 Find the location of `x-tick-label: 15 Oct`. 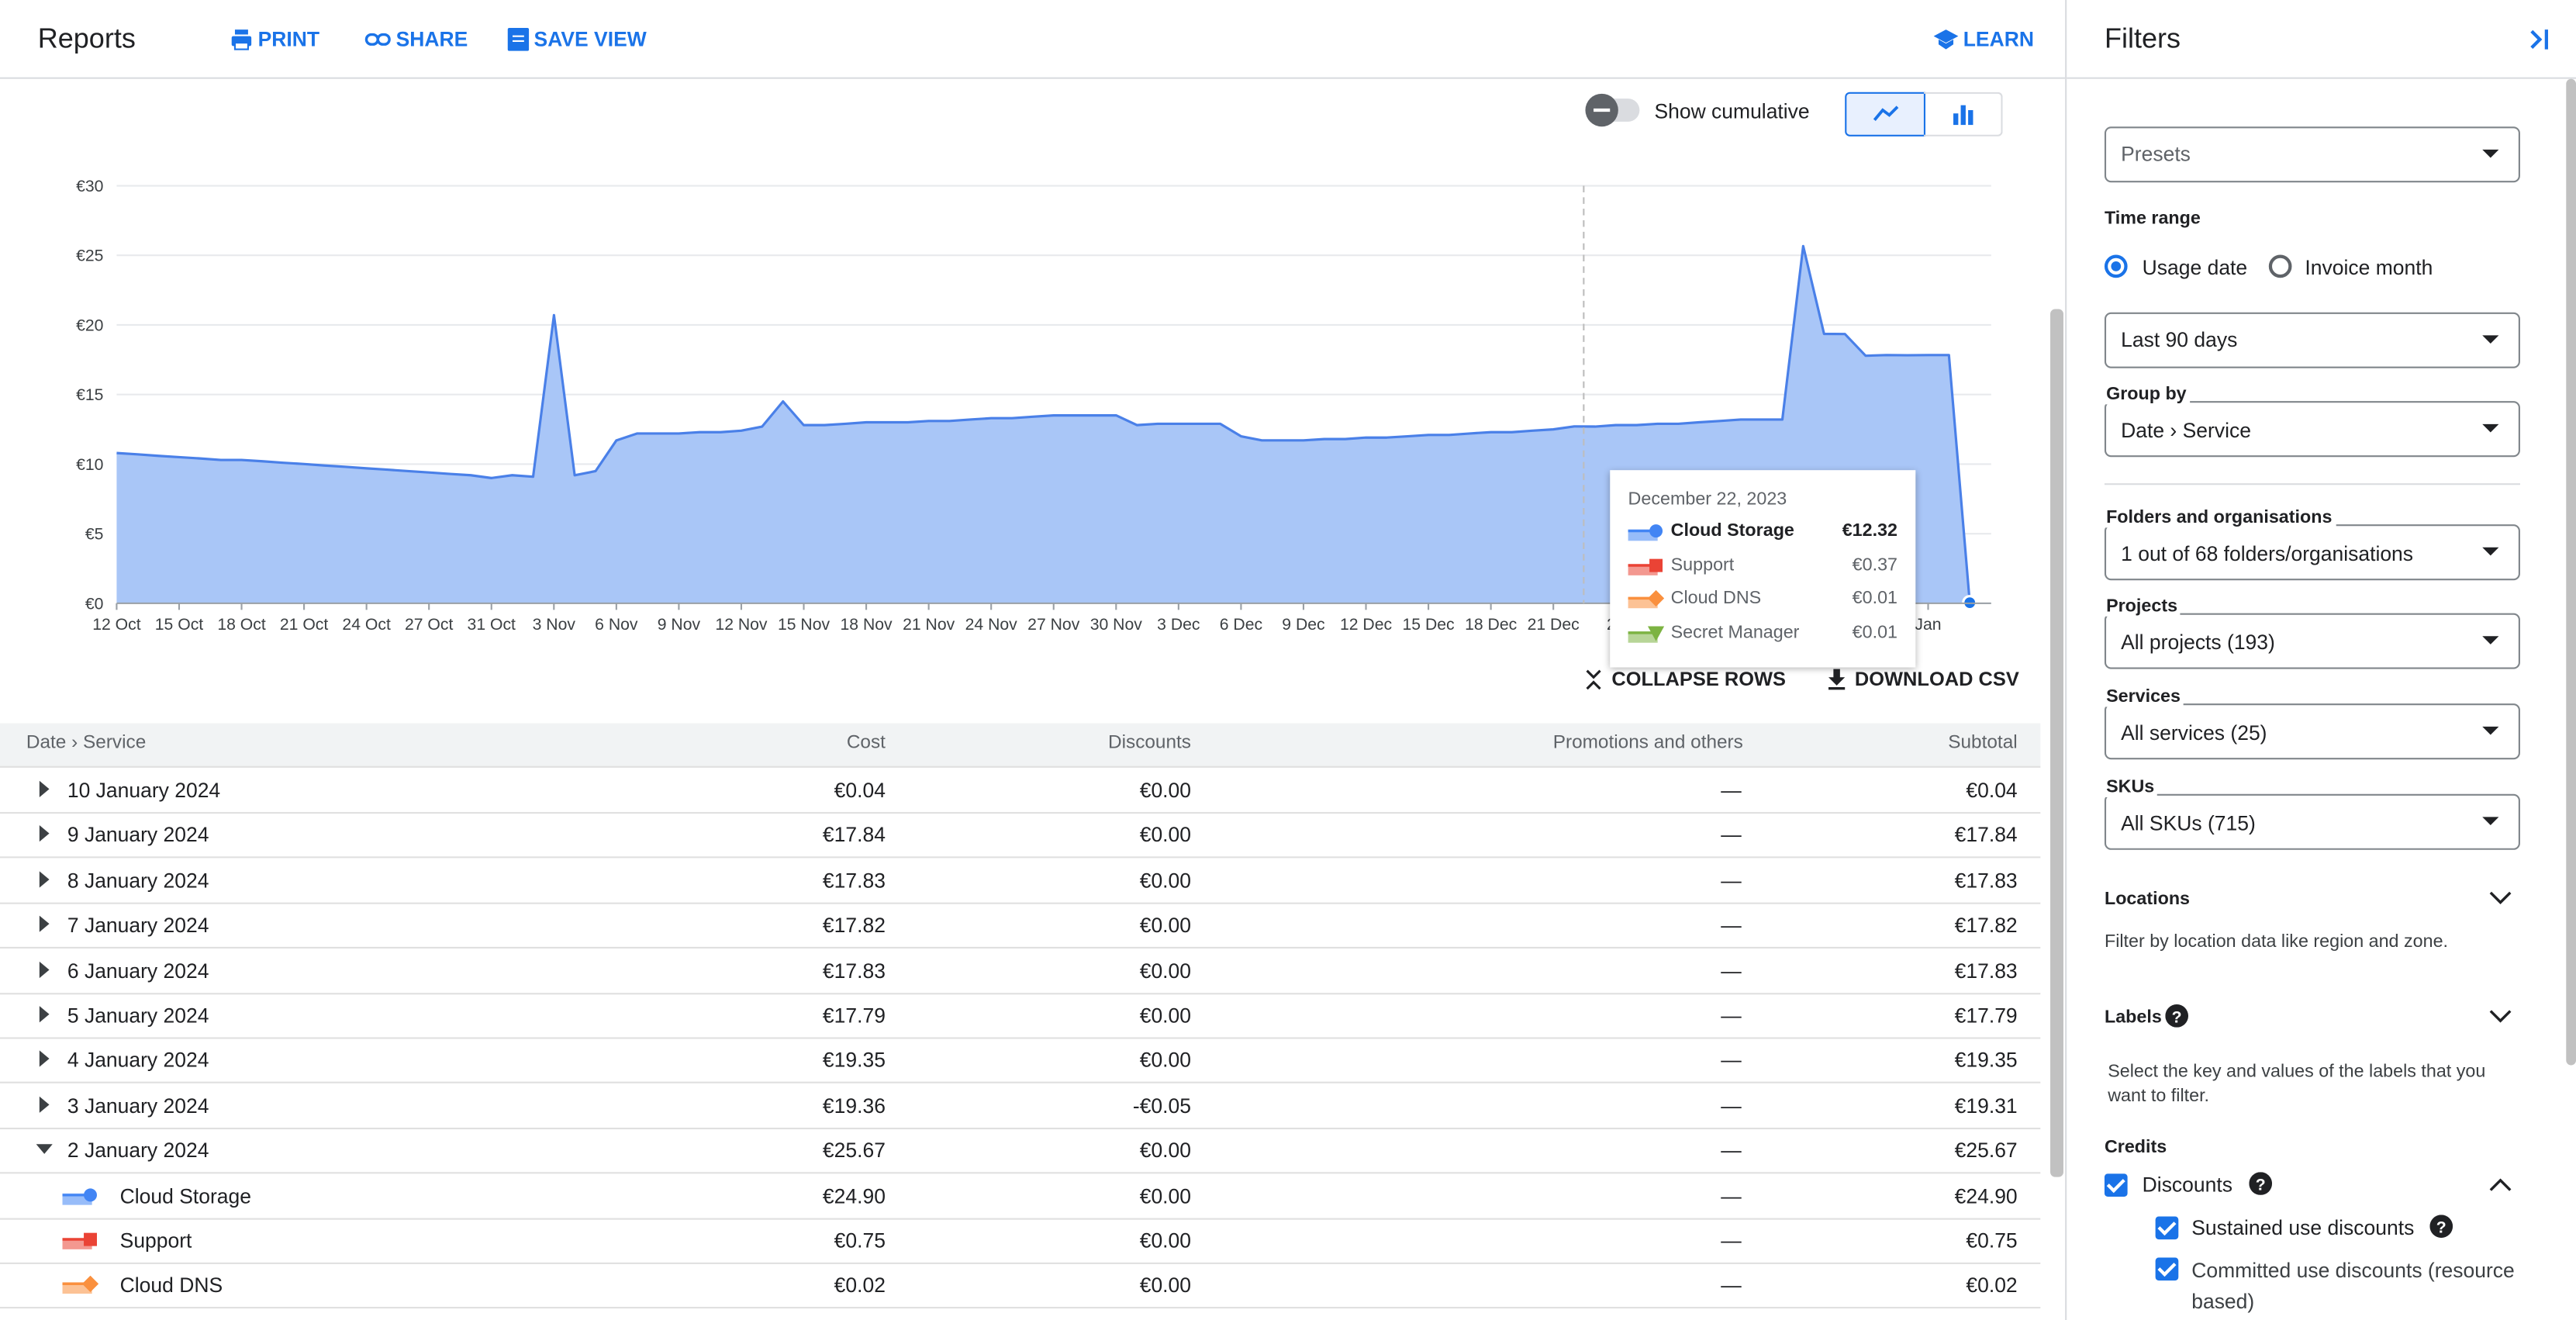

x-tick-label: 15 Oct is located at coordinates (180, 625).